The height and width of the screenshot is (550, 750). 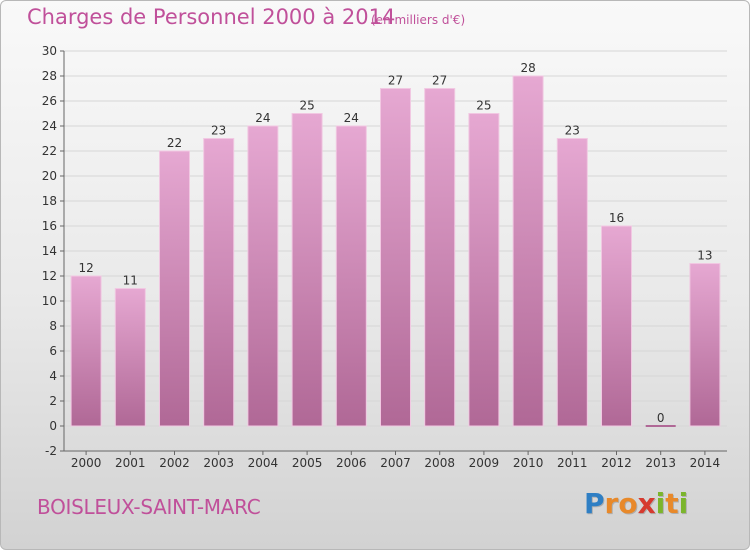 I want to click on x-tick-label: 2002, so click(x=174, y=463).